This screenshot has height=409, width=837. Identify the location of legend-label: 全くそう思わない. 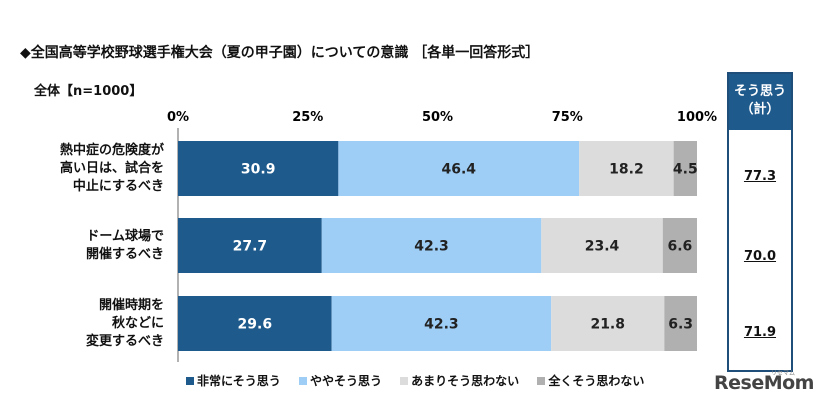
(596, 381).